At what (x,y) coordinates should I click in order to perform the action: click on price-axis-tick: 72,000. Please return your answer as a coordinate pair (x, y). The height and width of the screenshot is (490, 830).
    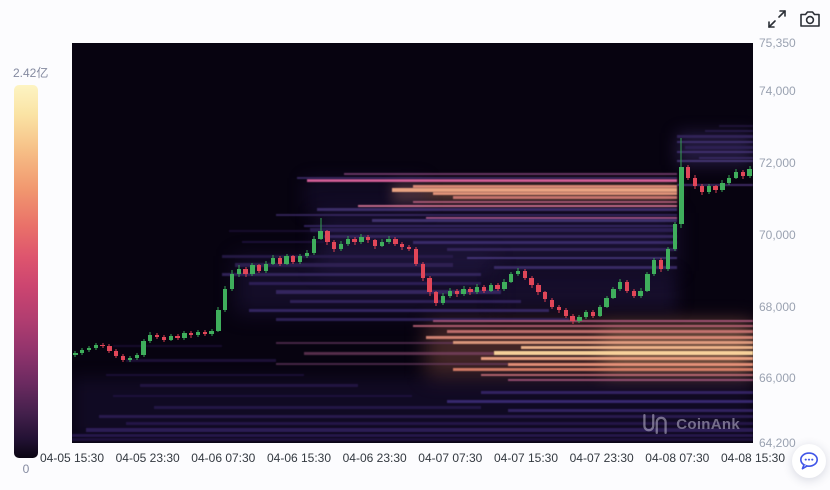
    Looking at the image, I should click on (777, 163).